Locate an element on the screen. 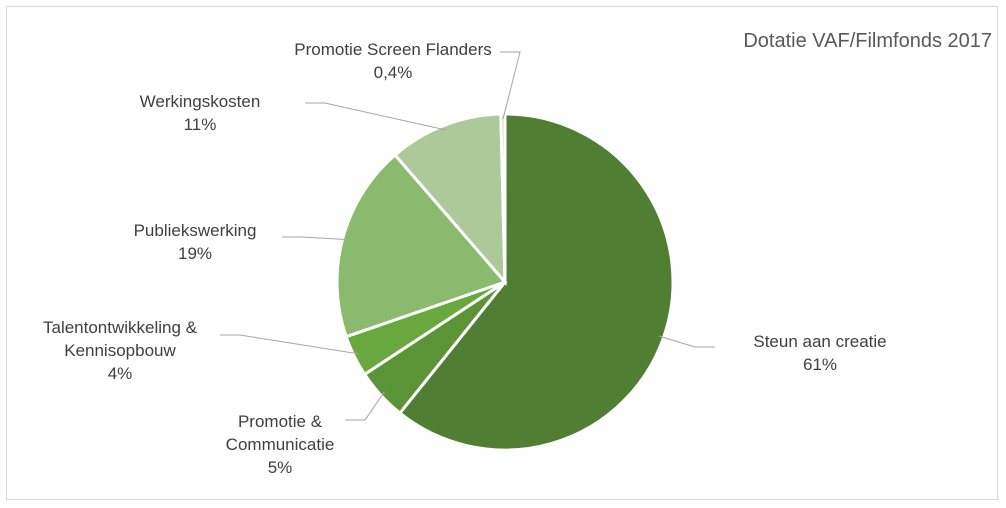  category-label: Promotie & Communicatie is located at coordinates (280, 433).